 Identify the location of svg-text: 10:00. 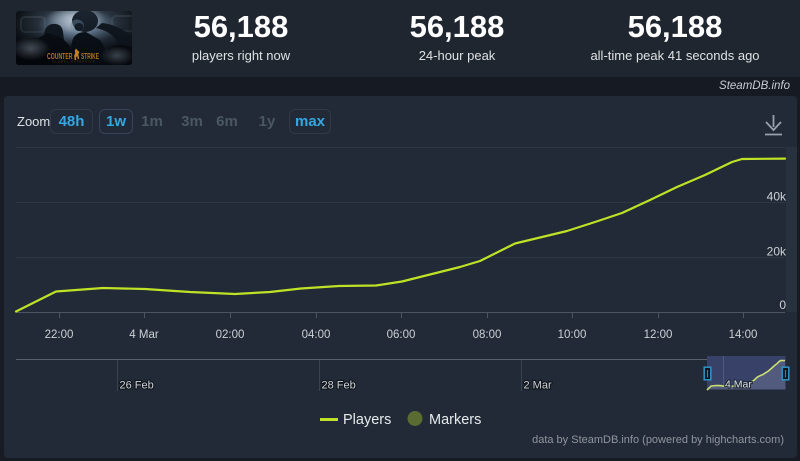
(572, 335).